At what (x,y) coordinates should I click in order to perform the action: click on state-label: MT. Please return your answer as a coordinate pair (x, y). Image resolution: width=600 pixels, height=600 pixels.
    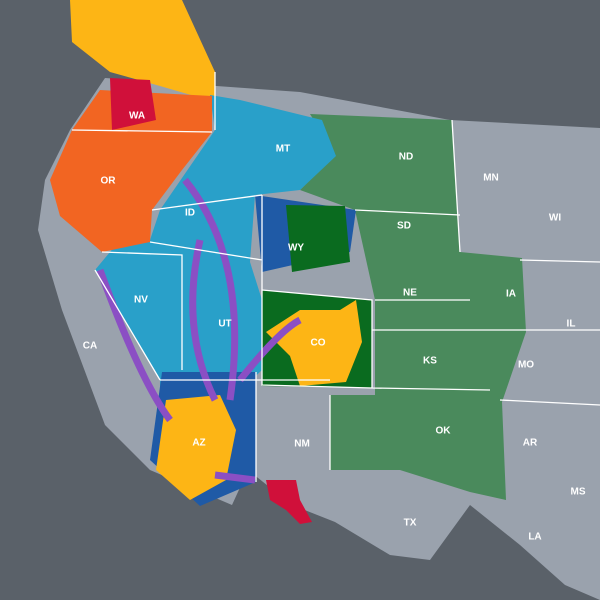
    Looking at the image, I should click on (283, 149).